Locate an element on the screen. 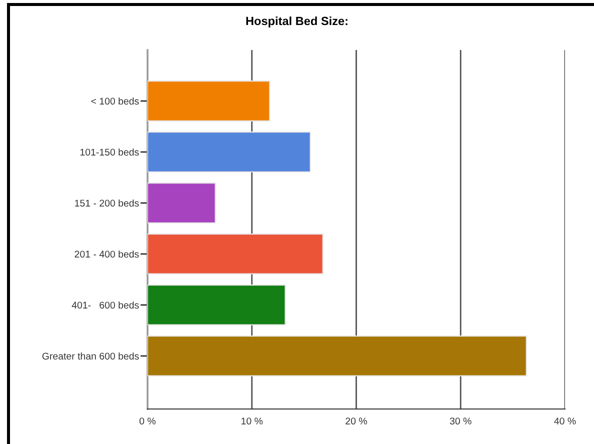 The height and width of the screenshot is (444, 594). chart-title: Hospital Bed Size: is located at coordinates (297, 22).